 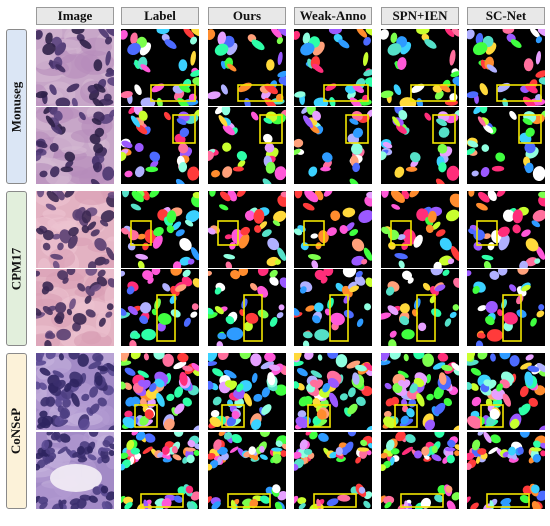 I want to click on tile-row3-weak-anno, so click(x=333, y=229).